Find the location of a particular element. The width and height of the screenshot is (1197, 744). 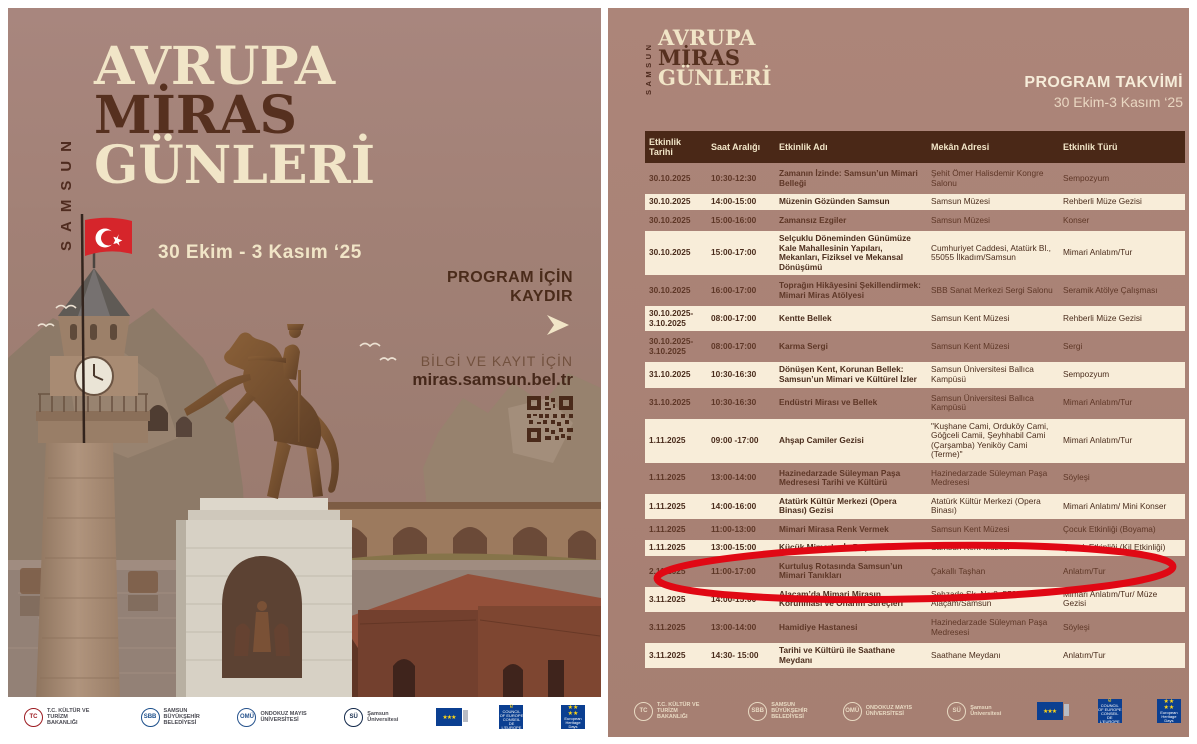

cell-venue: Saathane Meydanı is located at coordinates (993, 656).